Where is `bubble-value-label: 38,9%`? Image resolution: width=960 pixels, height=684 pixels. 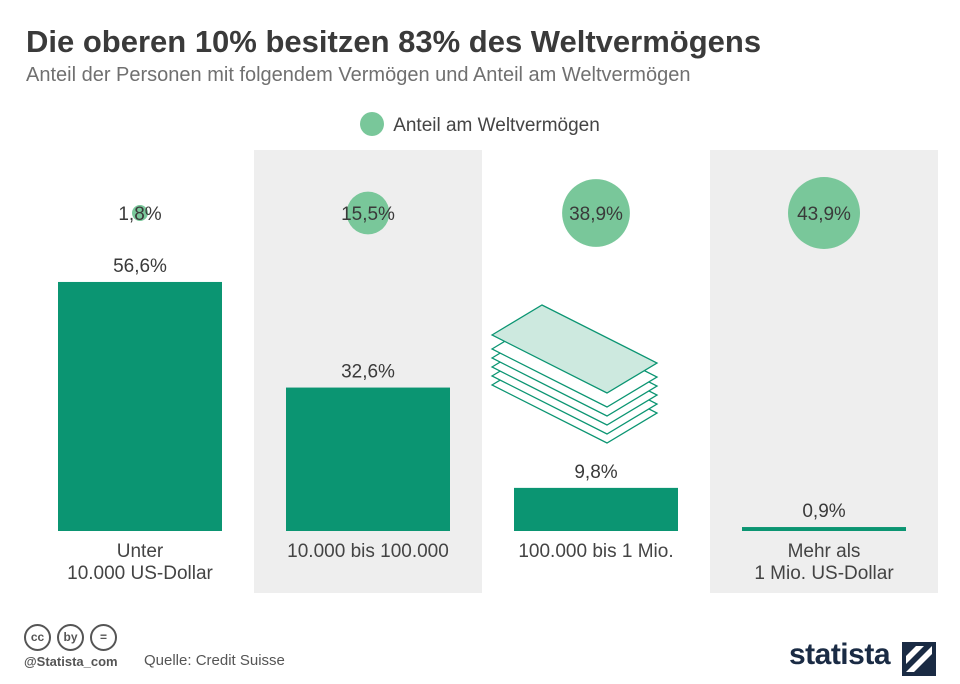
bubble-value-label: 38,9% is located at coordinates (596, 214).